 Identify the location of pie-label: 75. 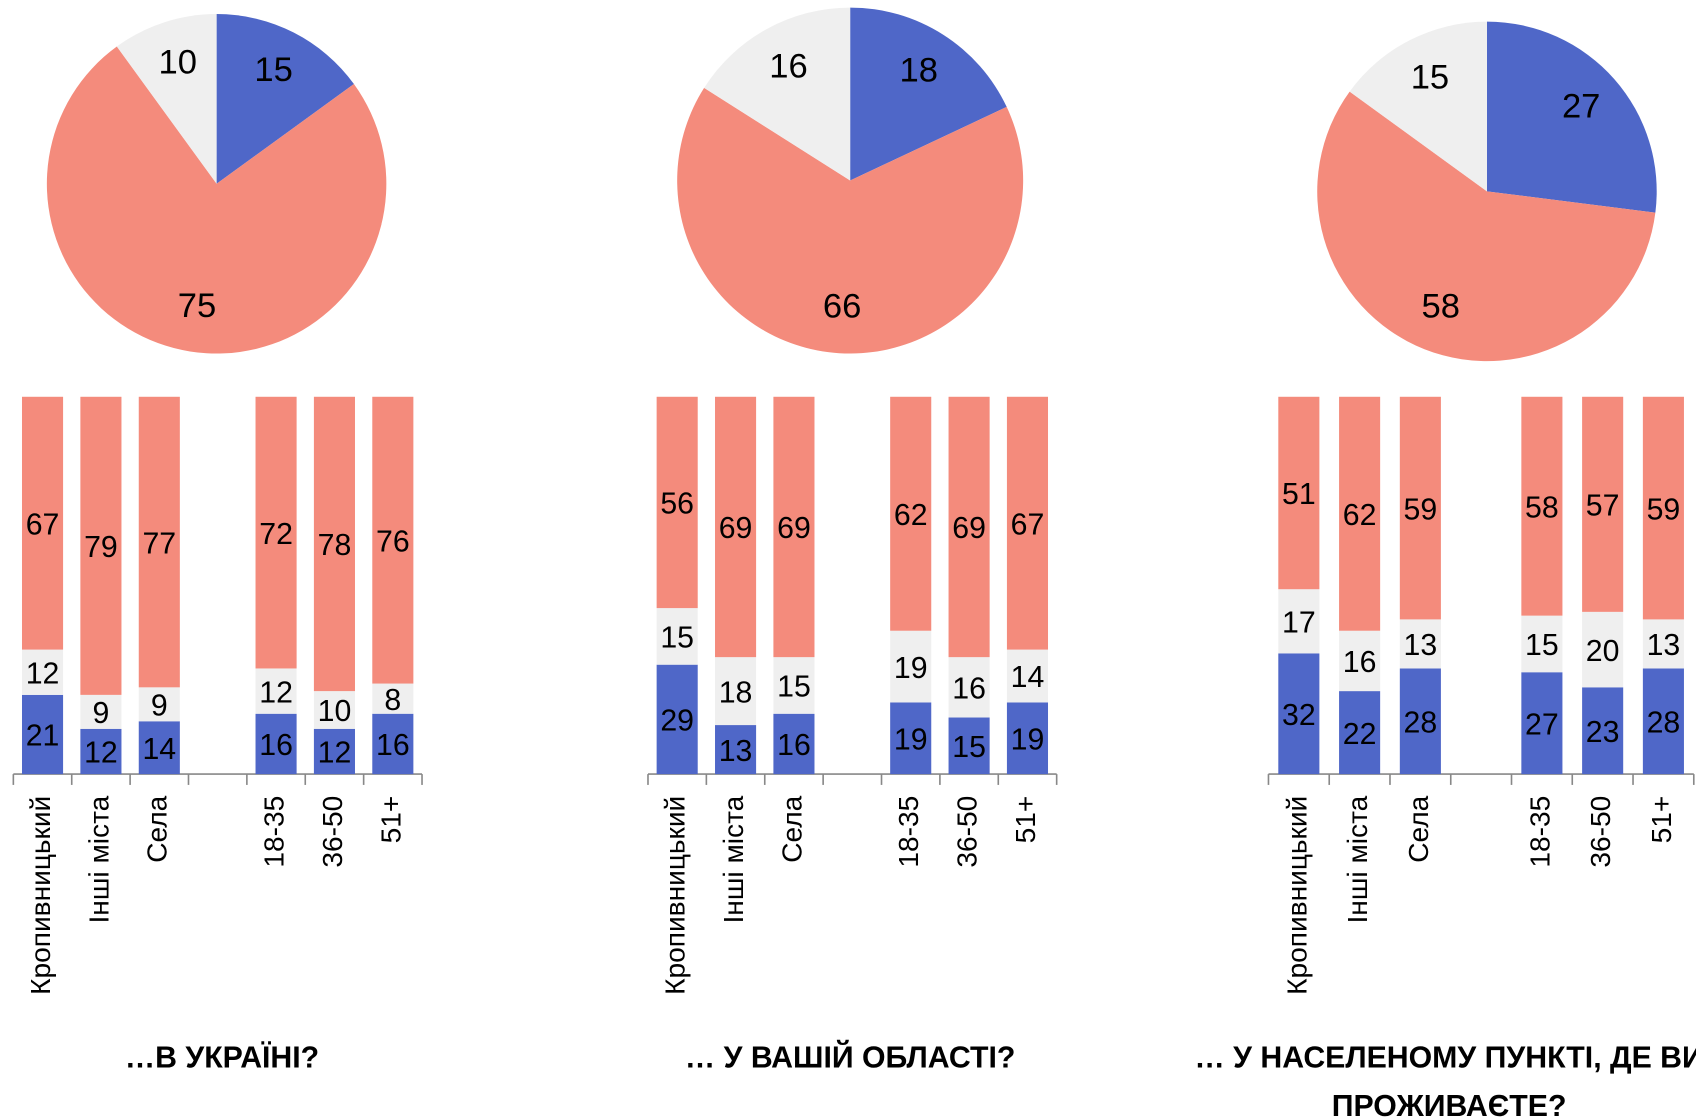
(197, 306).